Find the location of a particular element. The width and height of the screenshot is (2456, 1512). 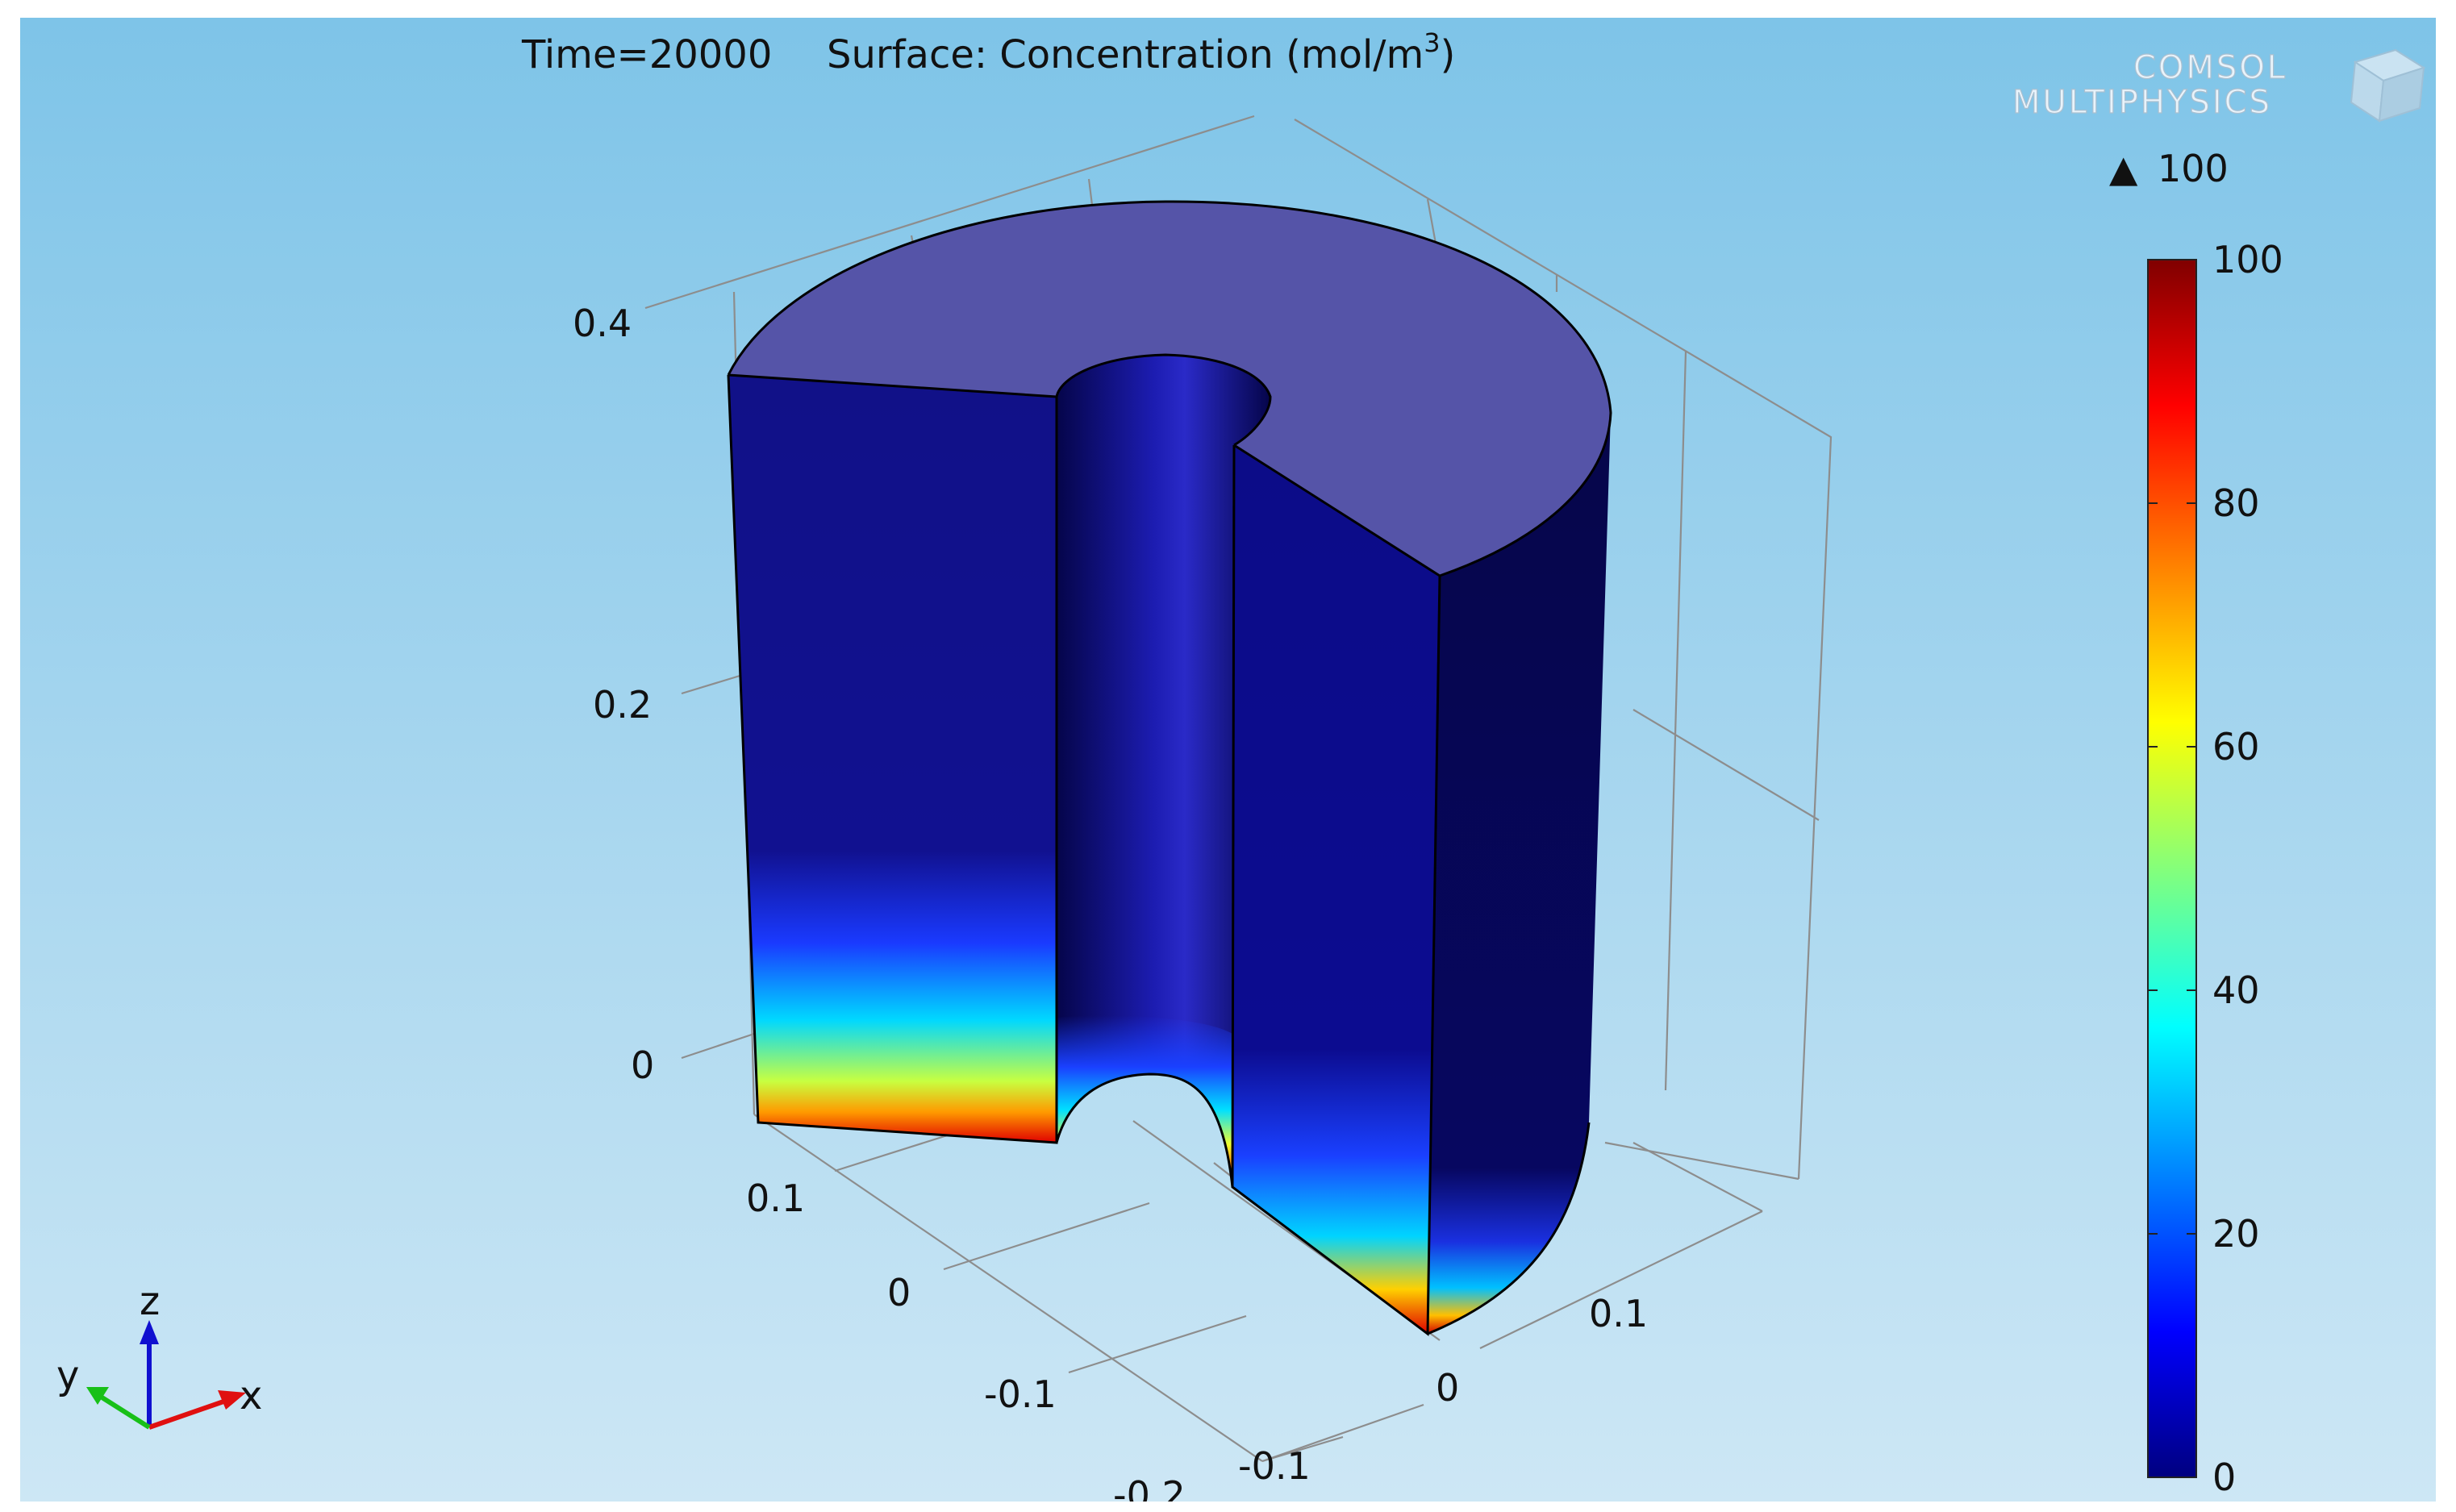

z-tick-label: 0.2 is located at coordinates (622, 705).